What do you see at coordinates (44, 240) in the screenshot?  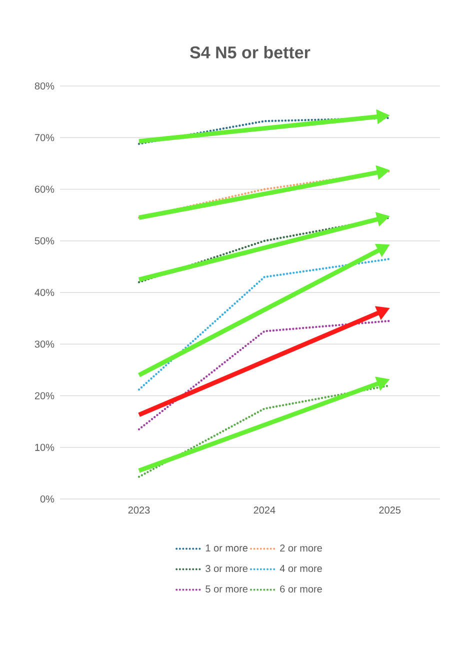 I see `y-tick-label: 50%` at bounding box center [44, 240].